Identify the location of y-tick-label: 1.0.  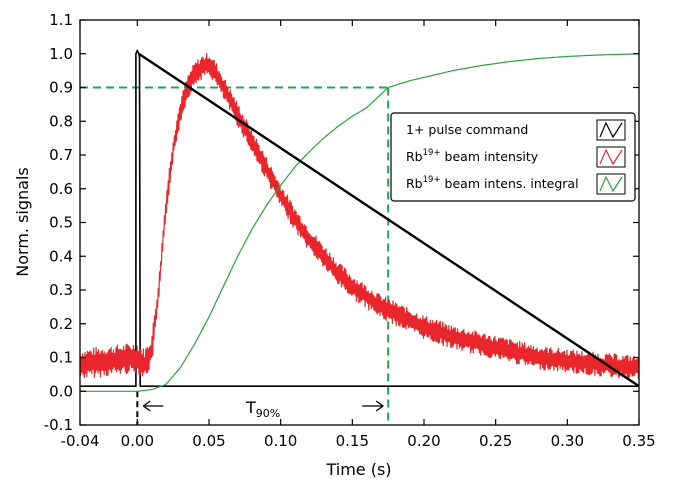
(61, 54).